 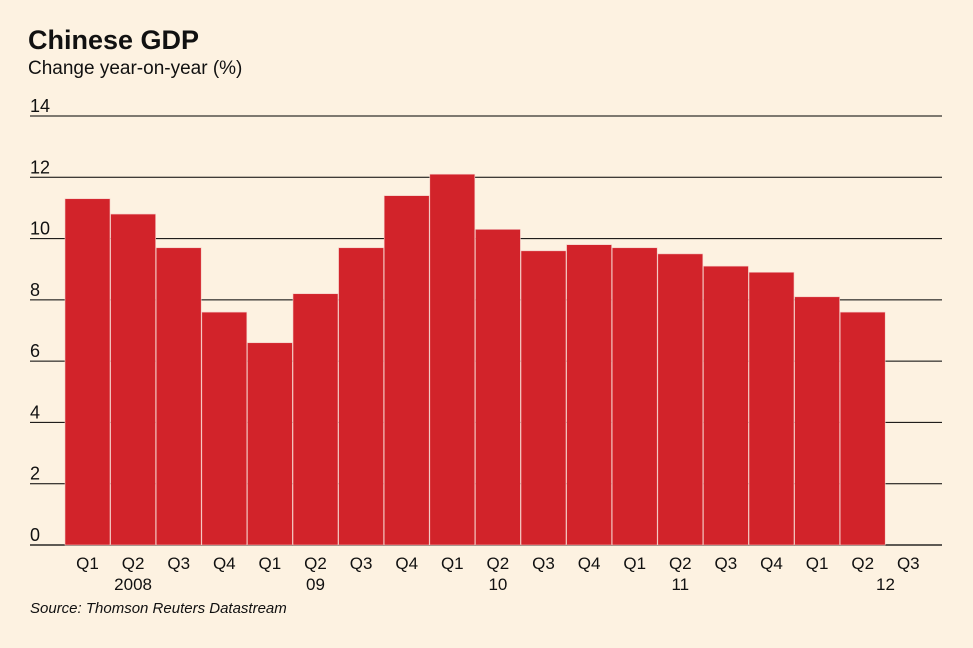 What do you see at coordinates (35, 290) in the screenshot?
I see `y-tick-label: 8` at bounding box center [35, 290].